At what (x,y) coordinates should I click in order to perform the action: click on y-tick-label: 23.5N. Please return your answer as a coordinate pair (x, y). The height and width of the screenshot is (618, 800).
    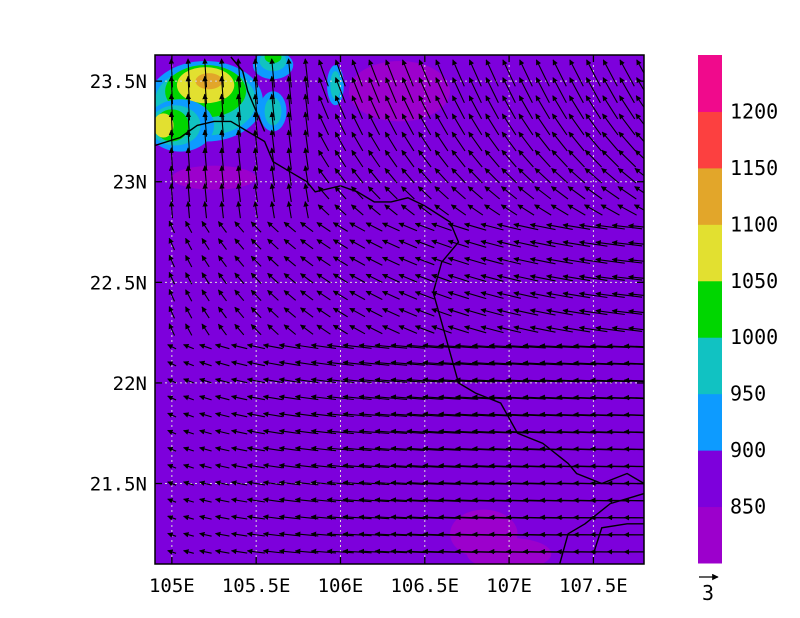
    Looking at the image, I should click on (118, 82).